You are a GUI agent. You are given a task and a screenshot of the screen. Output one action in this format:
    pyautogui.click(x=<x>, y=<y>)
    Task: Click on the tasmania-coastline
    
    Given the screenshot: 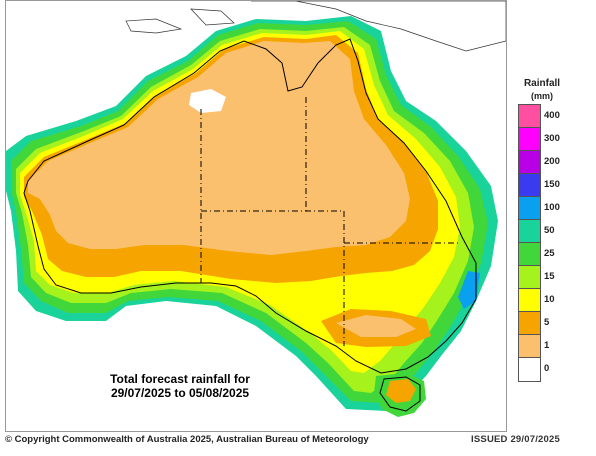 What is the action you would take?
    pyautogui.click(x=400, y=394)
    